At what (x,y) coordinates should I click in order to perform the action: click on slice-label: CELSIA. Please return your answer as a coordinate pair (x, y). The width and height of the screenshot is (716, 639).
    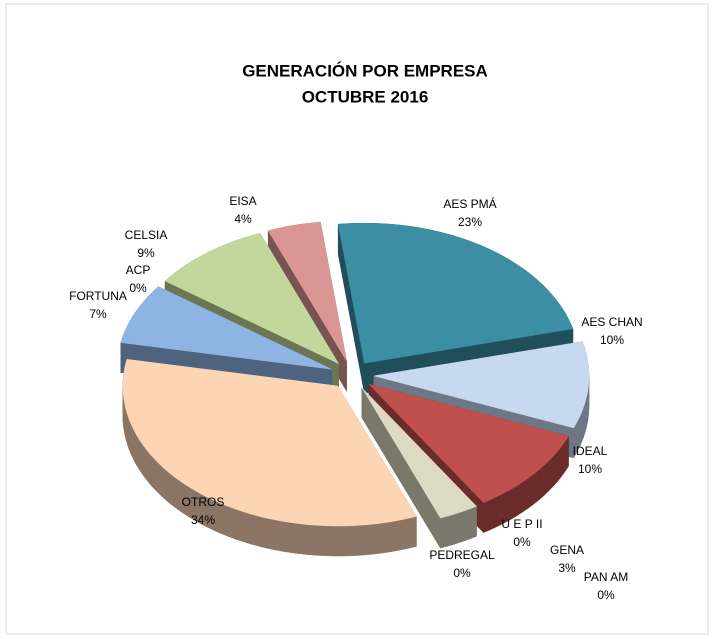
    Looking at the image, I should click on (146, 235).